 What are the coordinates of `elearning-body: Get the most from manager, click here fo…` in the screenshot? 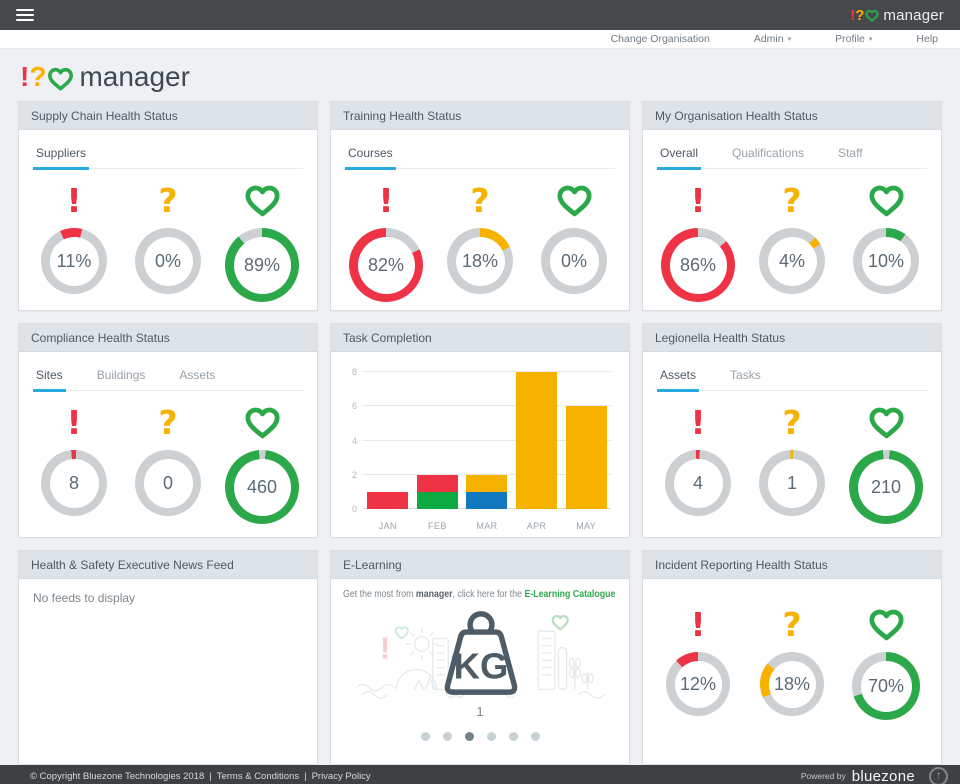 It's located at (480, 660).